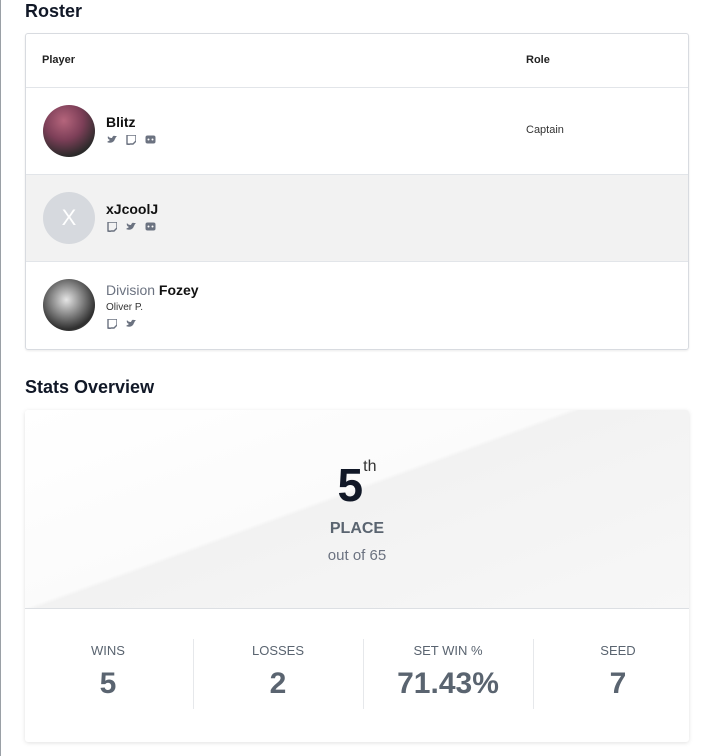 The width and height of the screenshot is (708, 756). I want to click on place: 5th, so click(357, 485).